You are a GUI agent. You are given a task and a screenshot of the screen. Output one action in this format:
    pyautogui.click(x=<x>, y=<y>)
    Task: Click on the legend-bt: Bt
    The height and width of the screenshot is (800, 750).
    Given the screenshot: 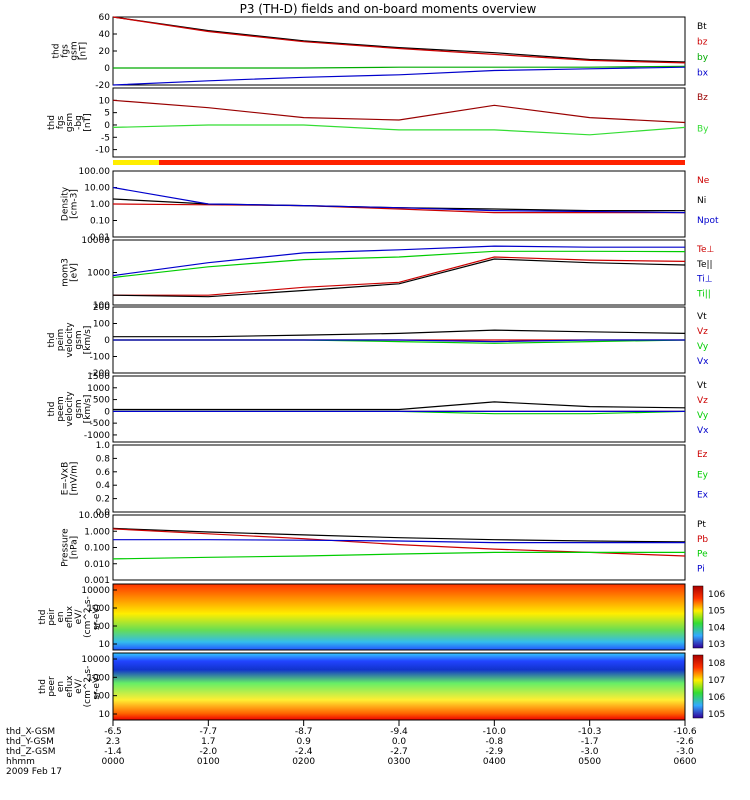 What is the action you would take?
    pyautogui.click(x=702, y=27)
    